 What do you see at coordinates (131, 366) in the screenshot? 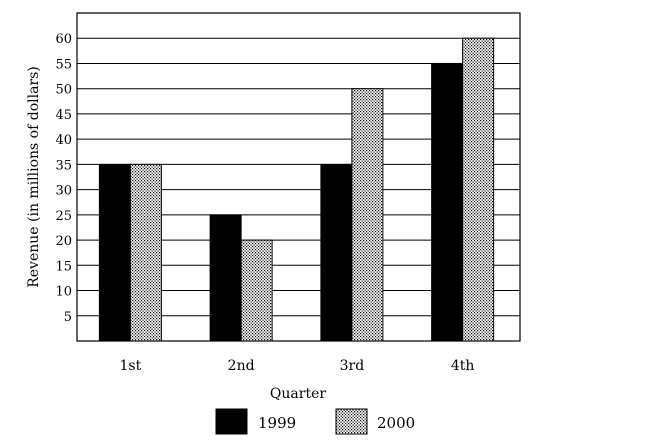
I see `x-tick-label-1st: 1st` at bounding box center [131, 366].